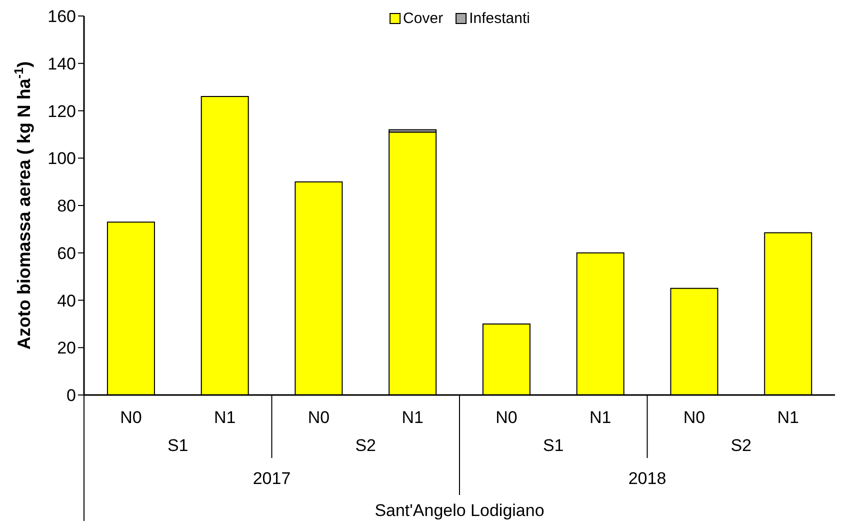 The width and height of the screenshot is (843, 523). Describe the element at coordinates (62, 16) in the screenshot. I see `y-tick-label: 160` at that location.